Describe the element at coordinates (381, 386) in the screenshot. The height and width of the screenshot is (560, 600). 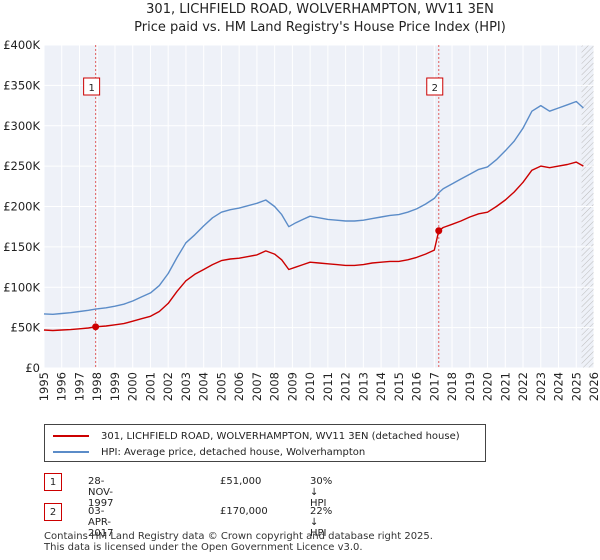
I see `x-tick-label: 2014` at that location.